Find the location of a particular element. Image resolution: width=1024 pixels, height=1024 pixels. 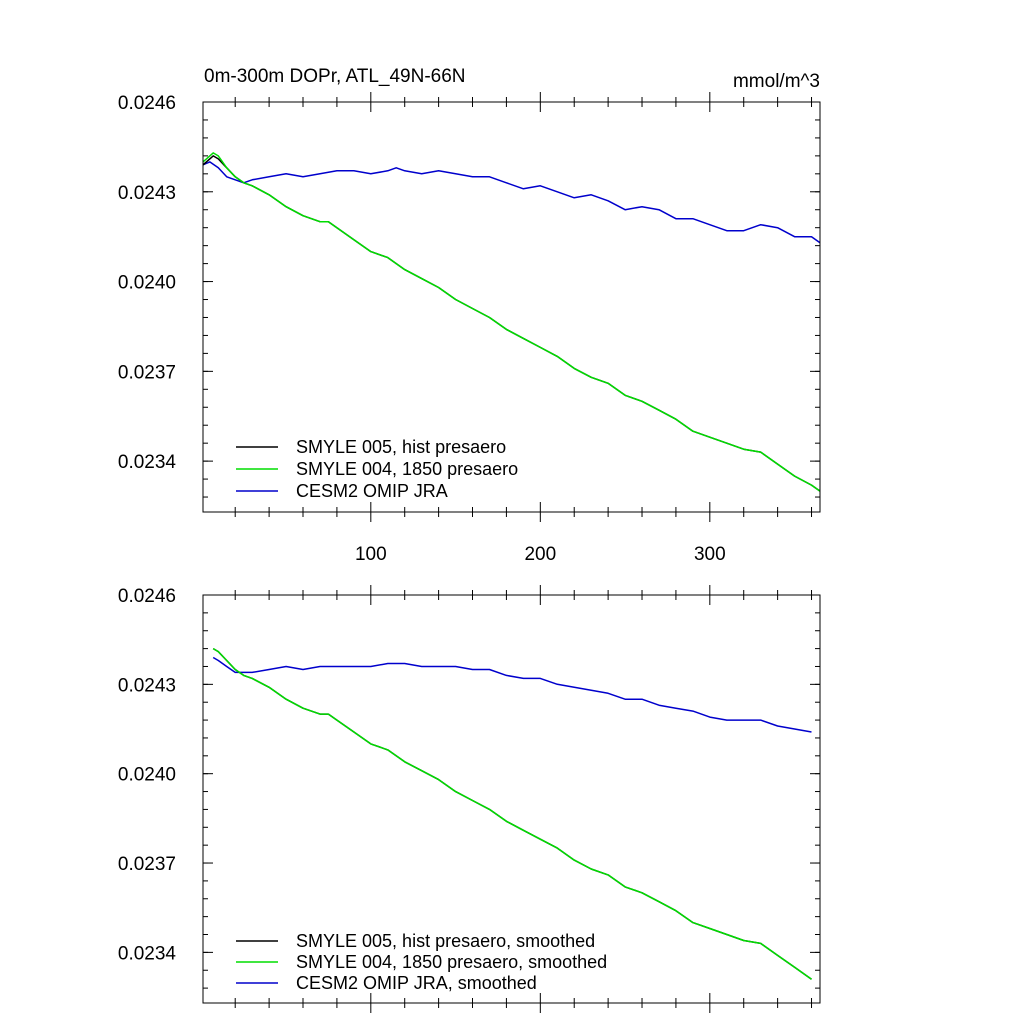

bottom-panel-y-tick-labels: 0.0246 0.0243 0.0240 0.0237 0.0234 is located at coordinates (147, 775).